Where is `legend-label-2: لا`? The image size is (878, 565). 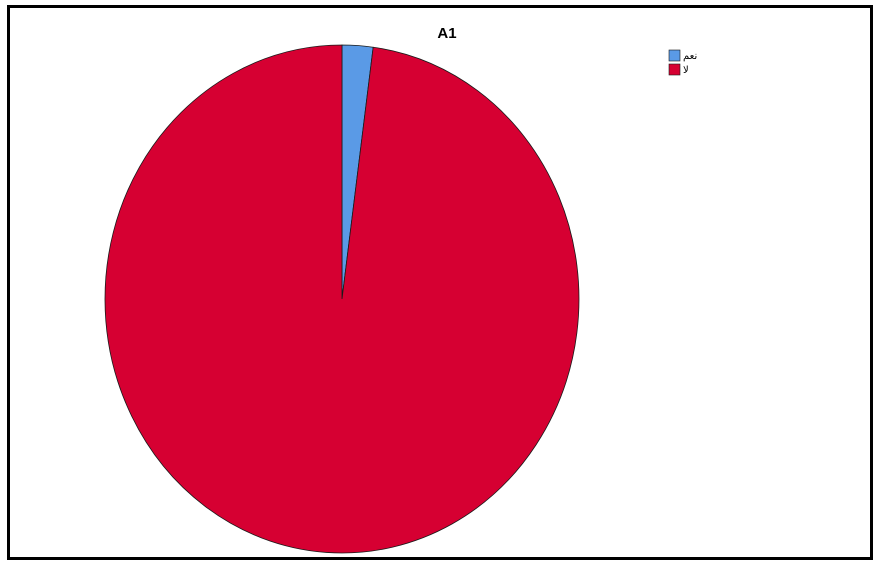
legend-label-2: لا is located at coordinates (686, 70).